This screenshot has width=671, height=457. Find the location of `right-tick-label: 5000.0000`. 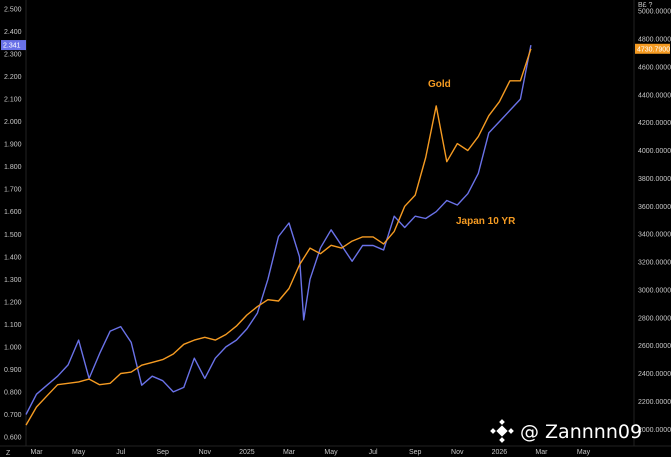

right-tick-label: 5000.0000 is located at coordinates (654, 12).